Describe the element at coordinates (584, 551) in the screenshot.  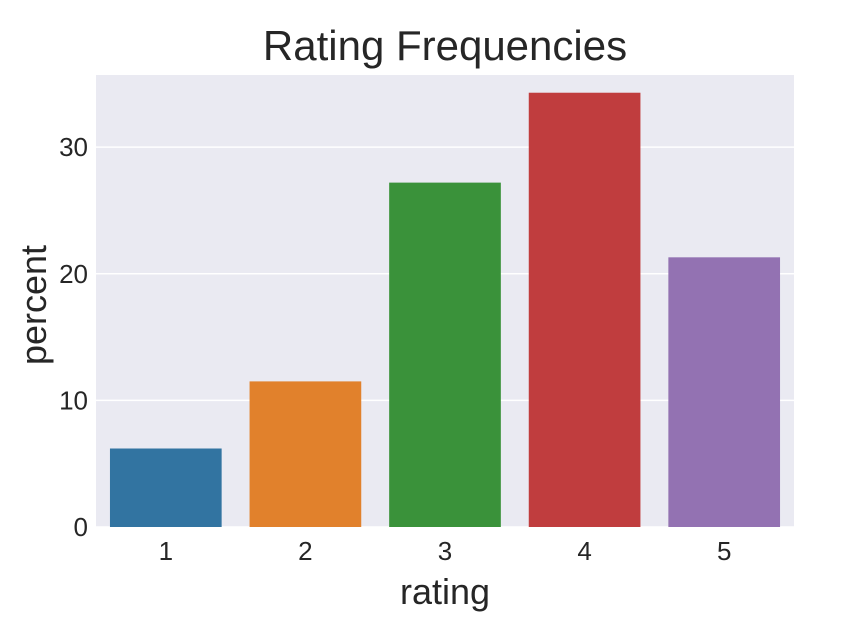
I see `x-tick-label: 4` at that location.